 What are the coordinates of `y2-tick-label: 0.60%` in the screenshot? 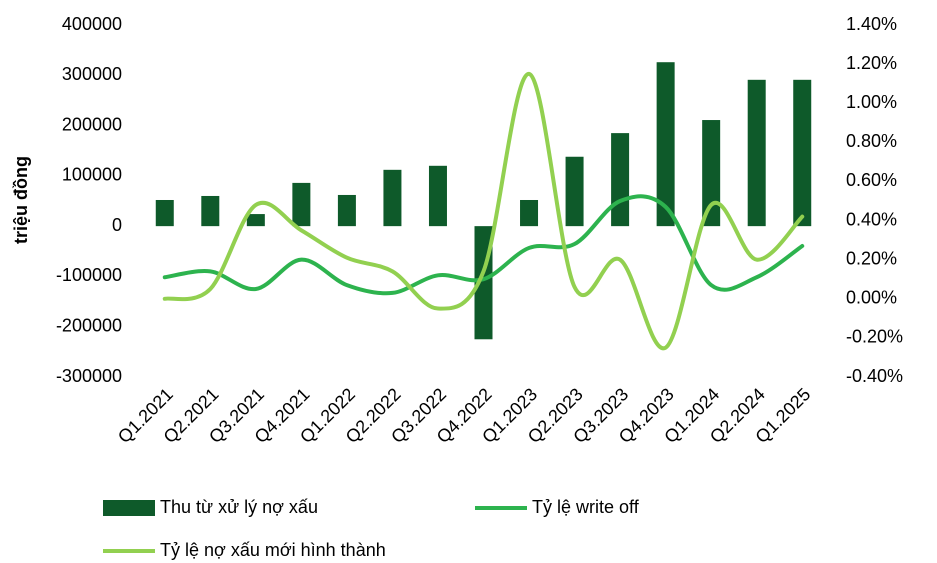 It's located at (871, 180).